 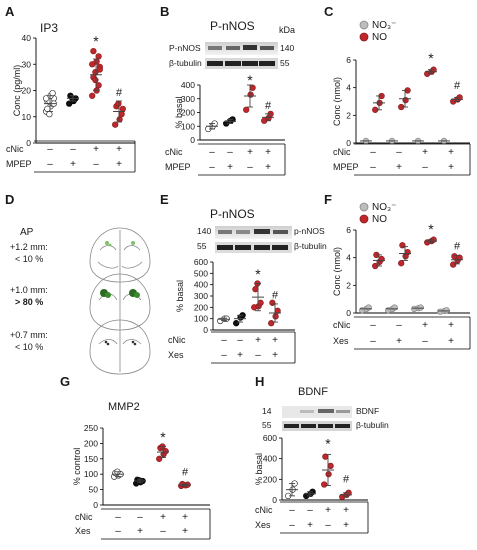 What do you see at coordinates (201, 273) in the screenshot?
I see `y-tick-label: 500` at bounding box center [201, 273].